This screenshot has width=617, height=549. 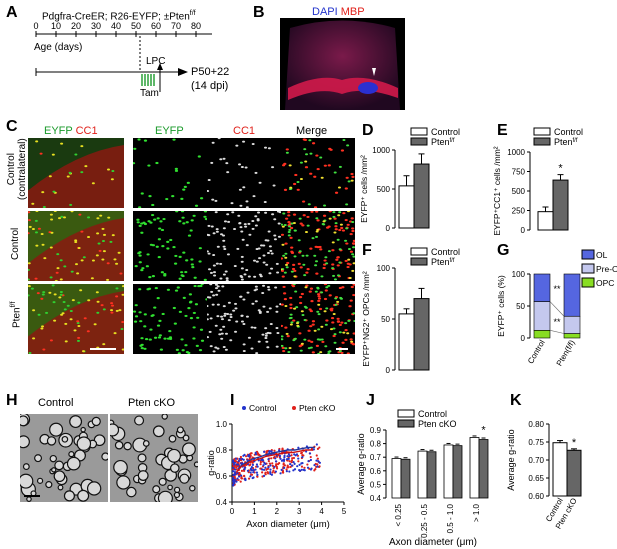 What do you see at coordinates (254, 511) in the screenshot?
I see `x-tick-label: 1` at bounding box center [254, 511].